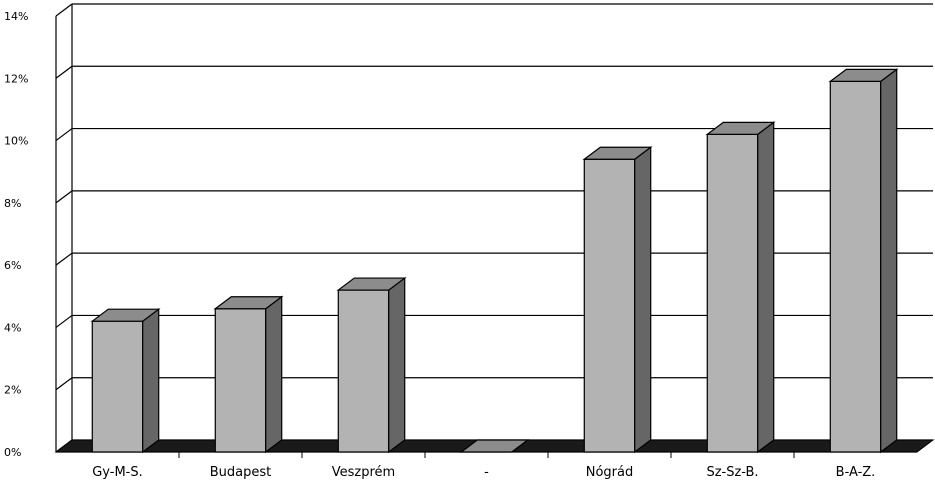 The image size is (935, 485). Describe the element at coordinates (610, 472) in the screenshot. I see `x-category-label: Nógrád` at that location.